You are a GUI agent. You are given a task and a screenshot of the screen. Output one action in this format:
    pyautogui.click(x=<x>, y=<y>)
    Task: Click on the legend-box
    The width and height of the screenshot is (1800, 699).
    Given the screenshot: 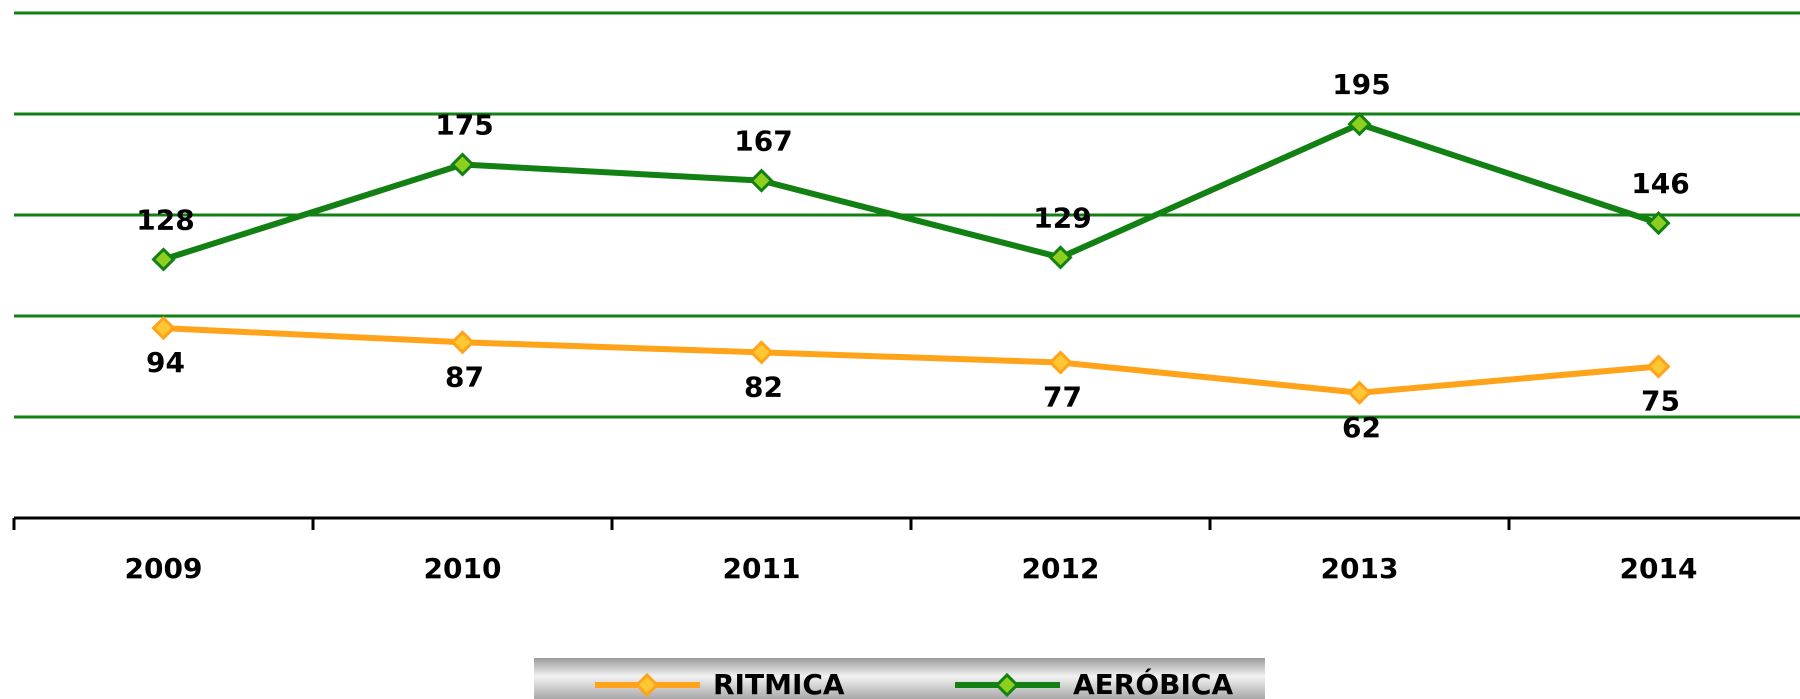 What is the action you would take?
    pyautogui.click(x=899, y=678)
    